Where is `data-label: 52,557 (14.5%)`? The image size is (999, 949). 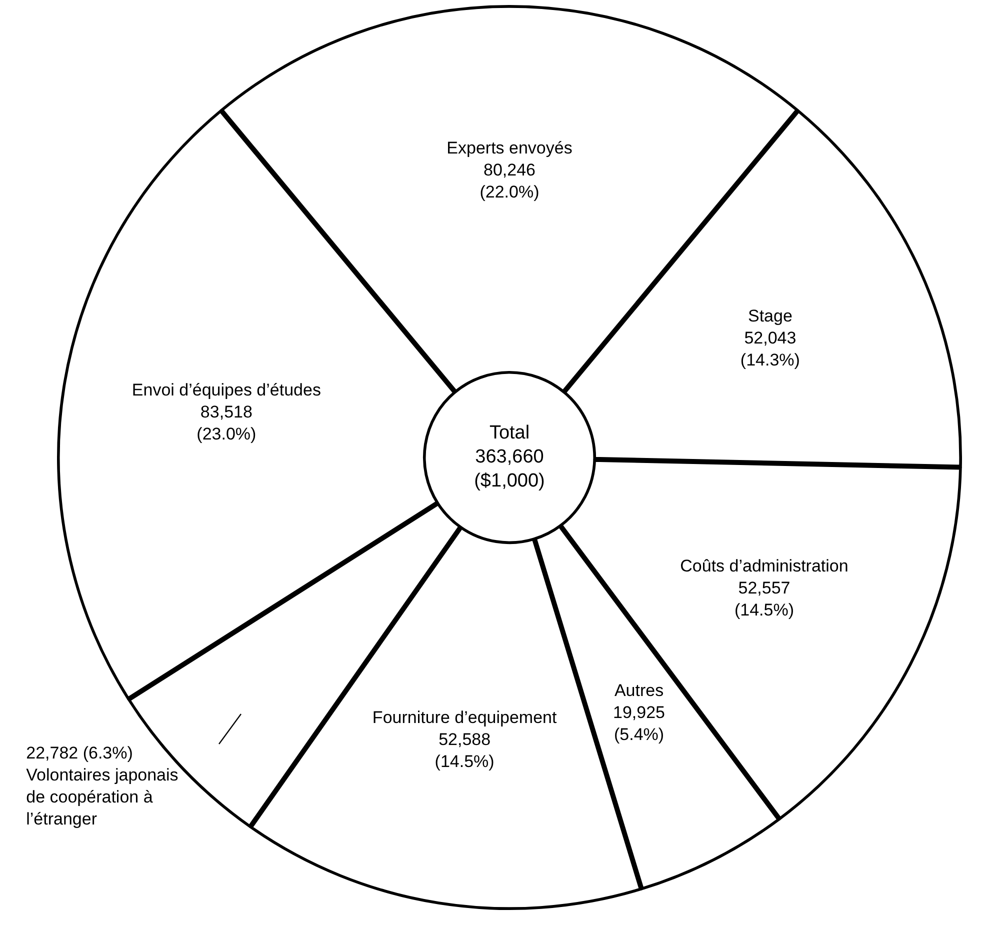
data-label: 52,557 (14.5%) is located at coordinates (764, 599).